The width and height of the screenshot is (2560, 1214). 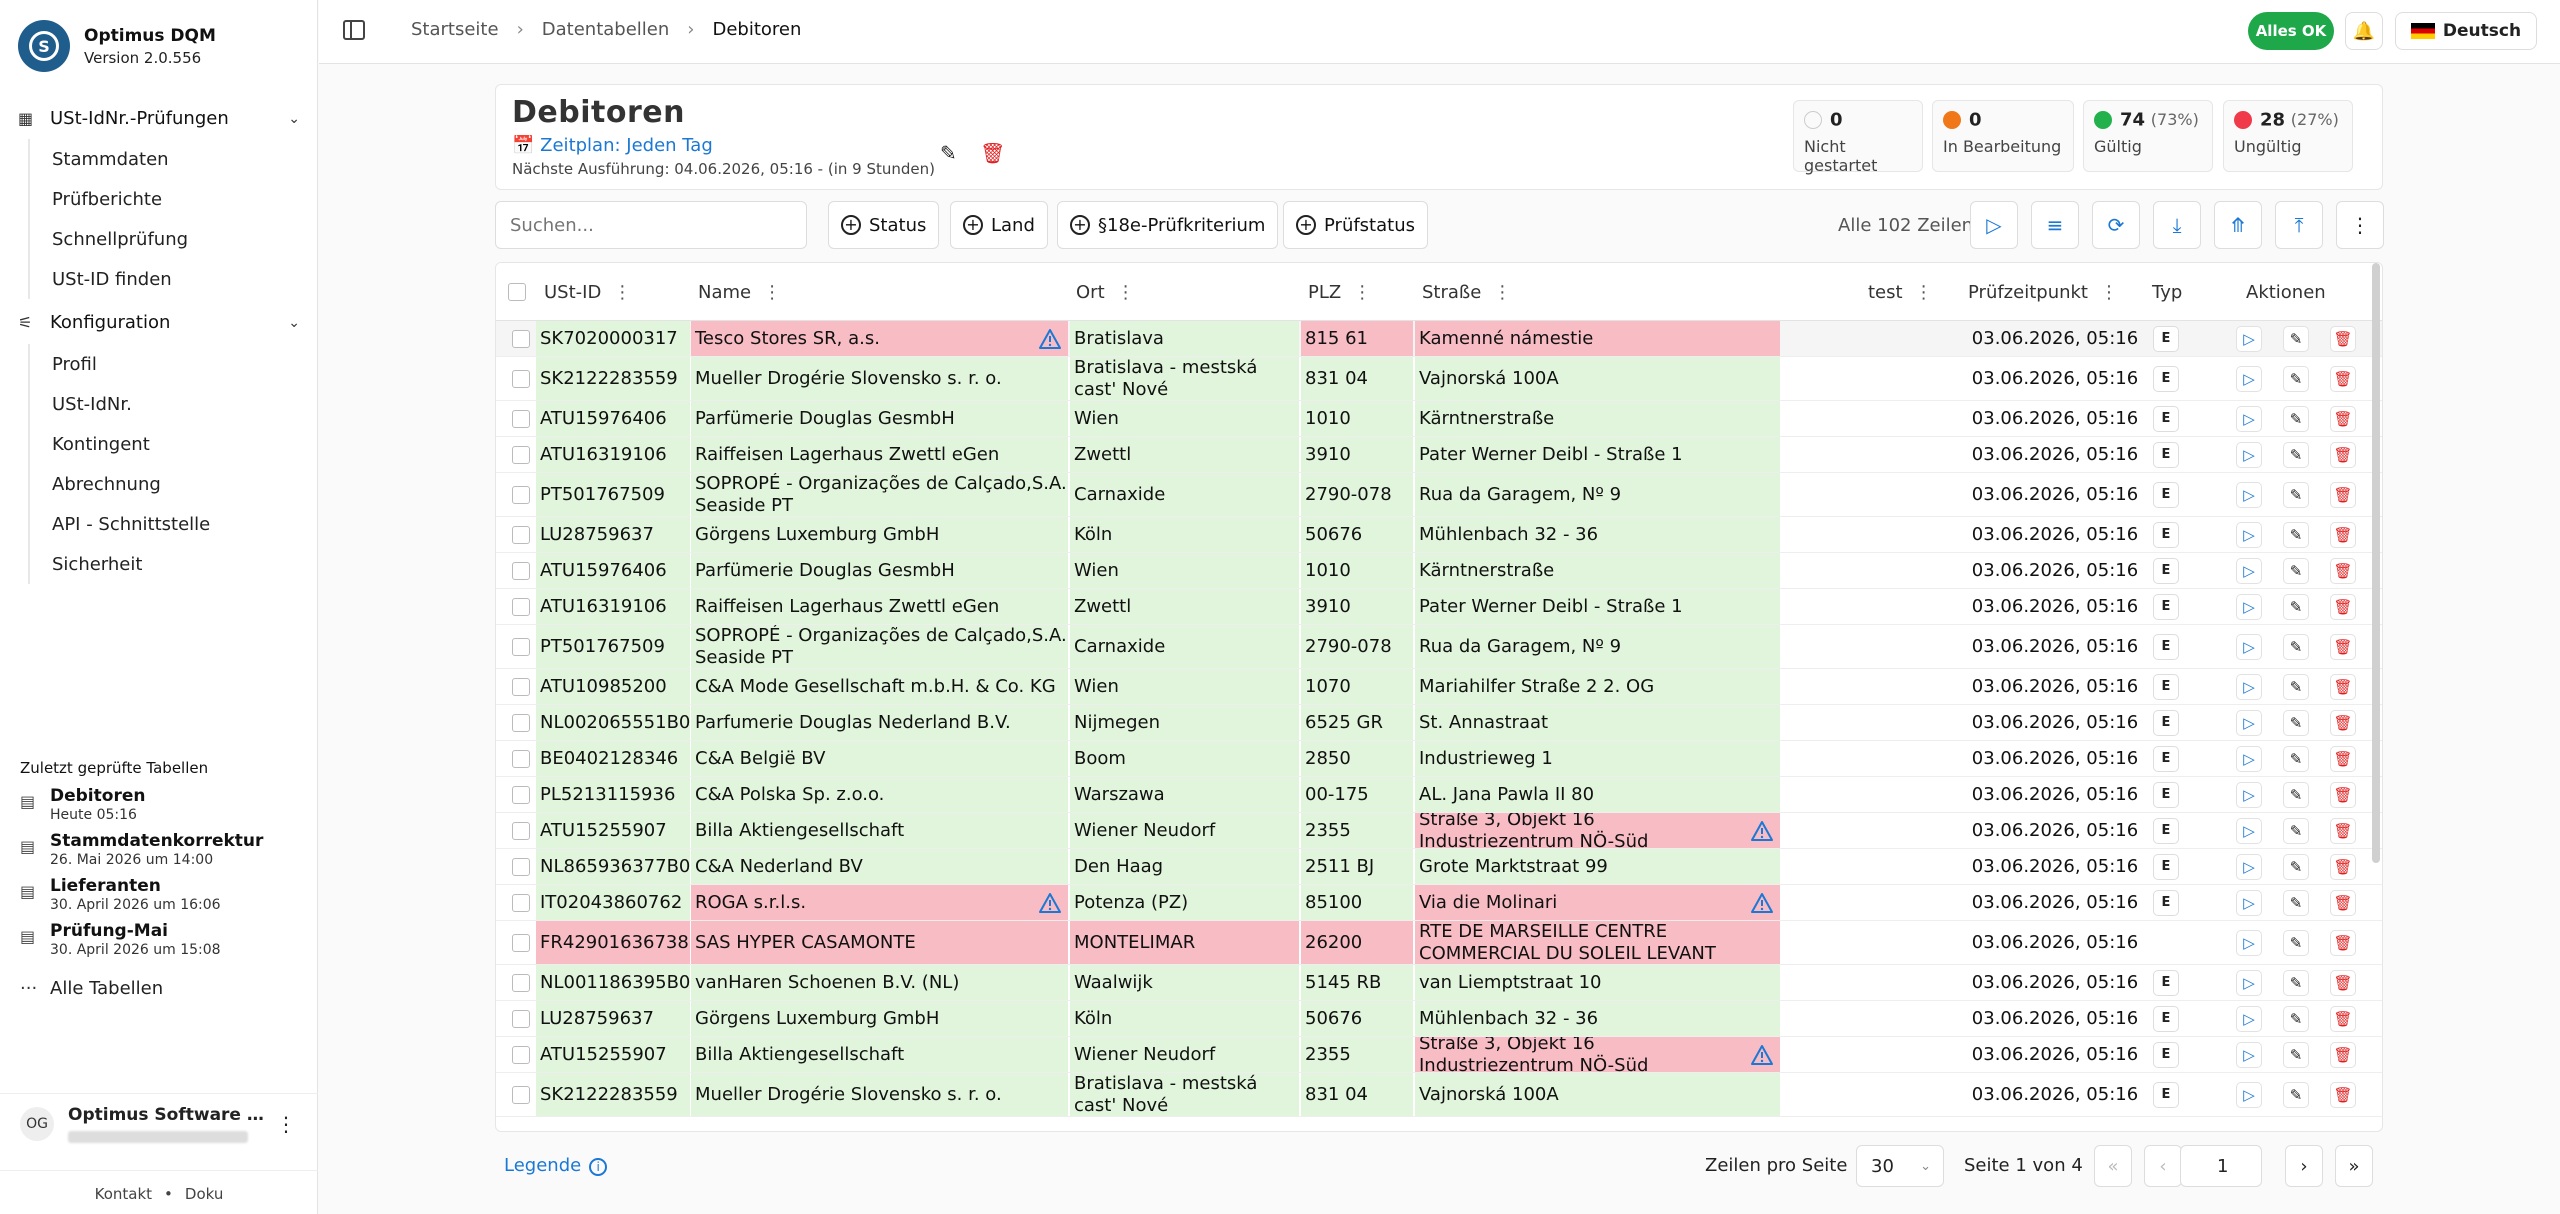 I want to click on next-page-button: ›, so click(x=2304, y=1166).